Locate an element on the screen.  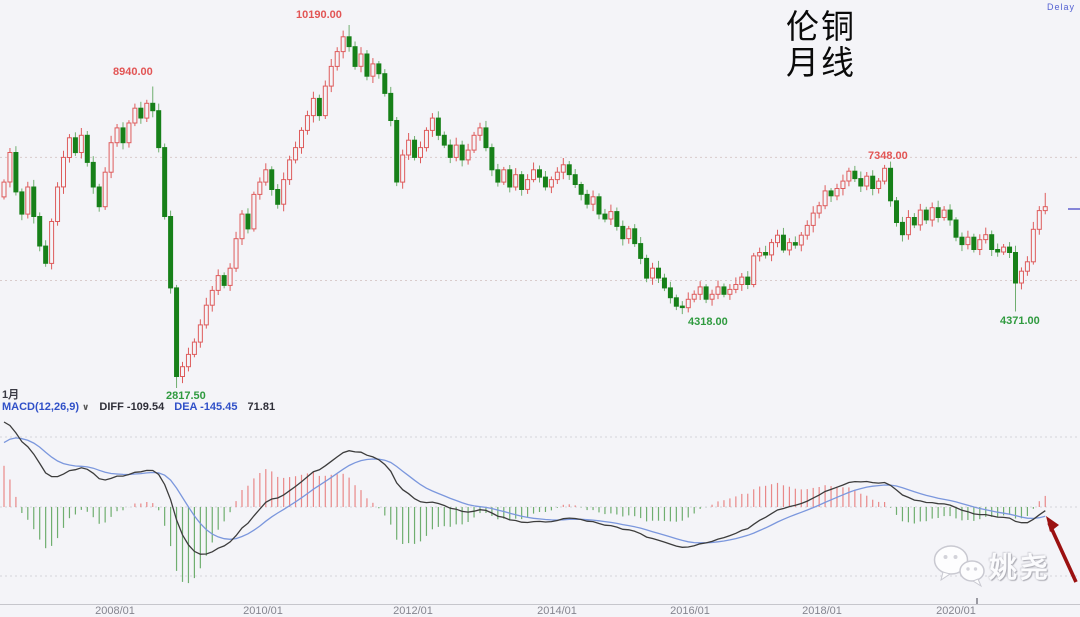
label-high-10190: 10190.00 is located at coordinates (319, 15).